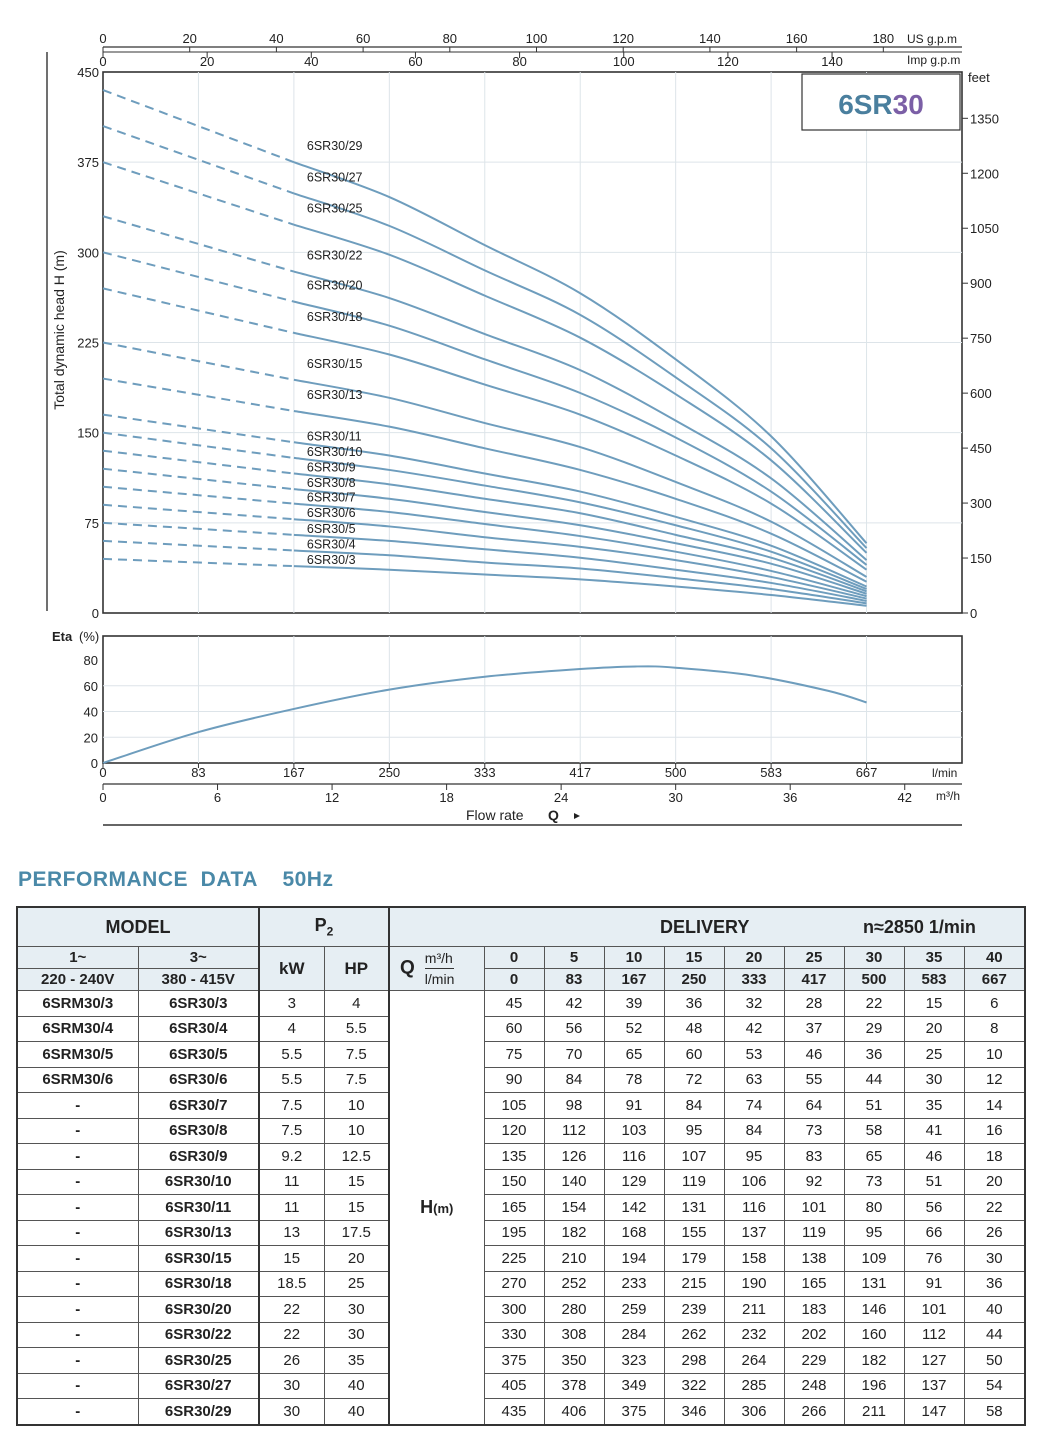  Describe the element at coordinates (994, 957) in the screenshot. I see `q-m3h-cell: 40` at that location.